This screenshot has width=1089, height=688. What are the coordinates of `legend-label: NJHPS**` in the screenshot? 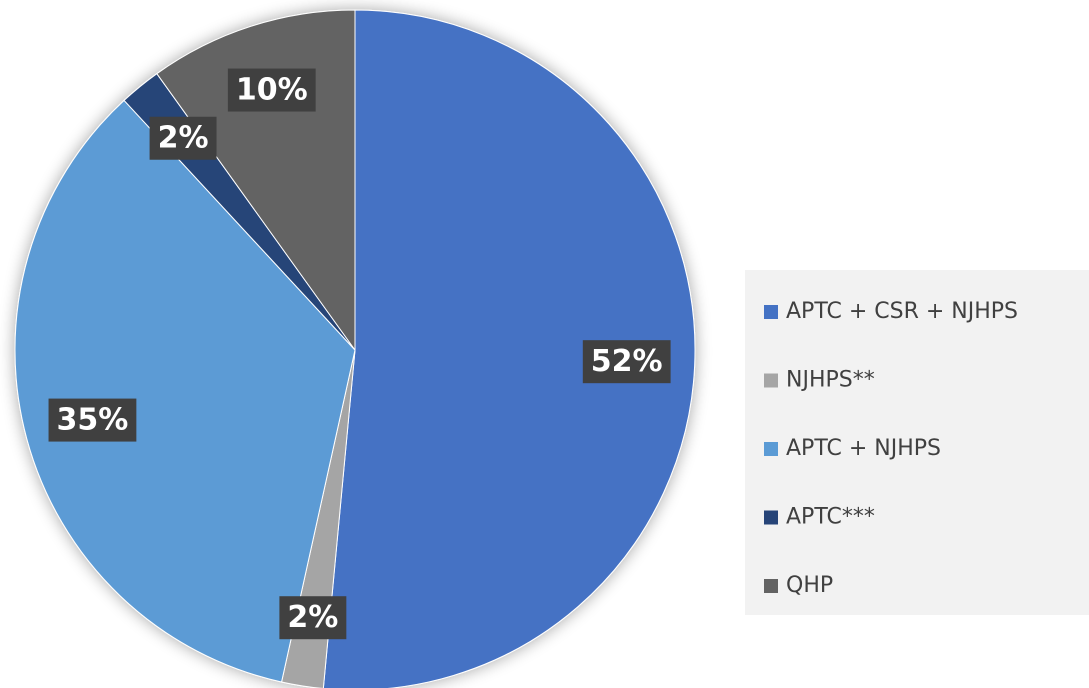 It's located at (830, 380).